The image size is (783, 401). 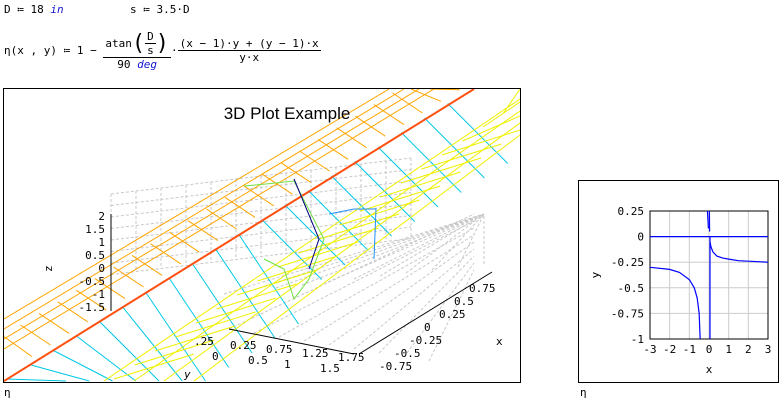 What do you see at coordinates (351, 357) in the screenshot?
I see `y-tick-label: 1.75` at bounding box center [351, 357].